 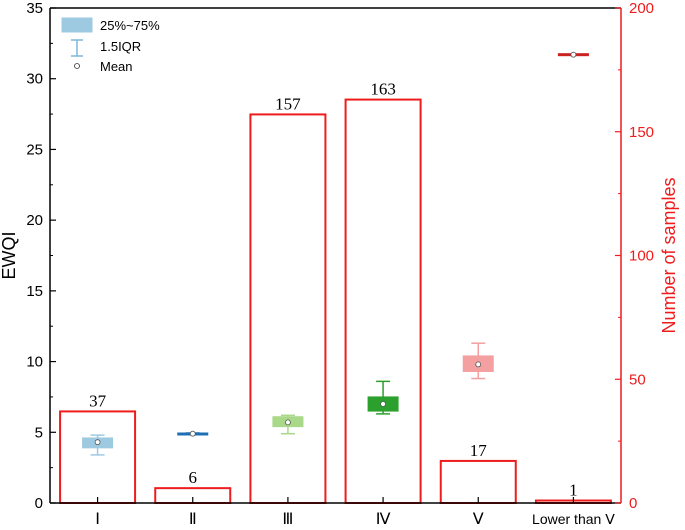 I want to click on right-tick-label: 50, so click(x=637, y=379).